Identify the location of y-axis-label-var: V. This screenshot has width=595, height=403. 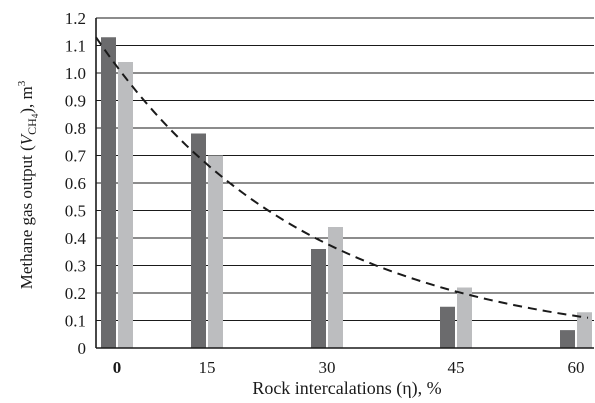
(26, 138).